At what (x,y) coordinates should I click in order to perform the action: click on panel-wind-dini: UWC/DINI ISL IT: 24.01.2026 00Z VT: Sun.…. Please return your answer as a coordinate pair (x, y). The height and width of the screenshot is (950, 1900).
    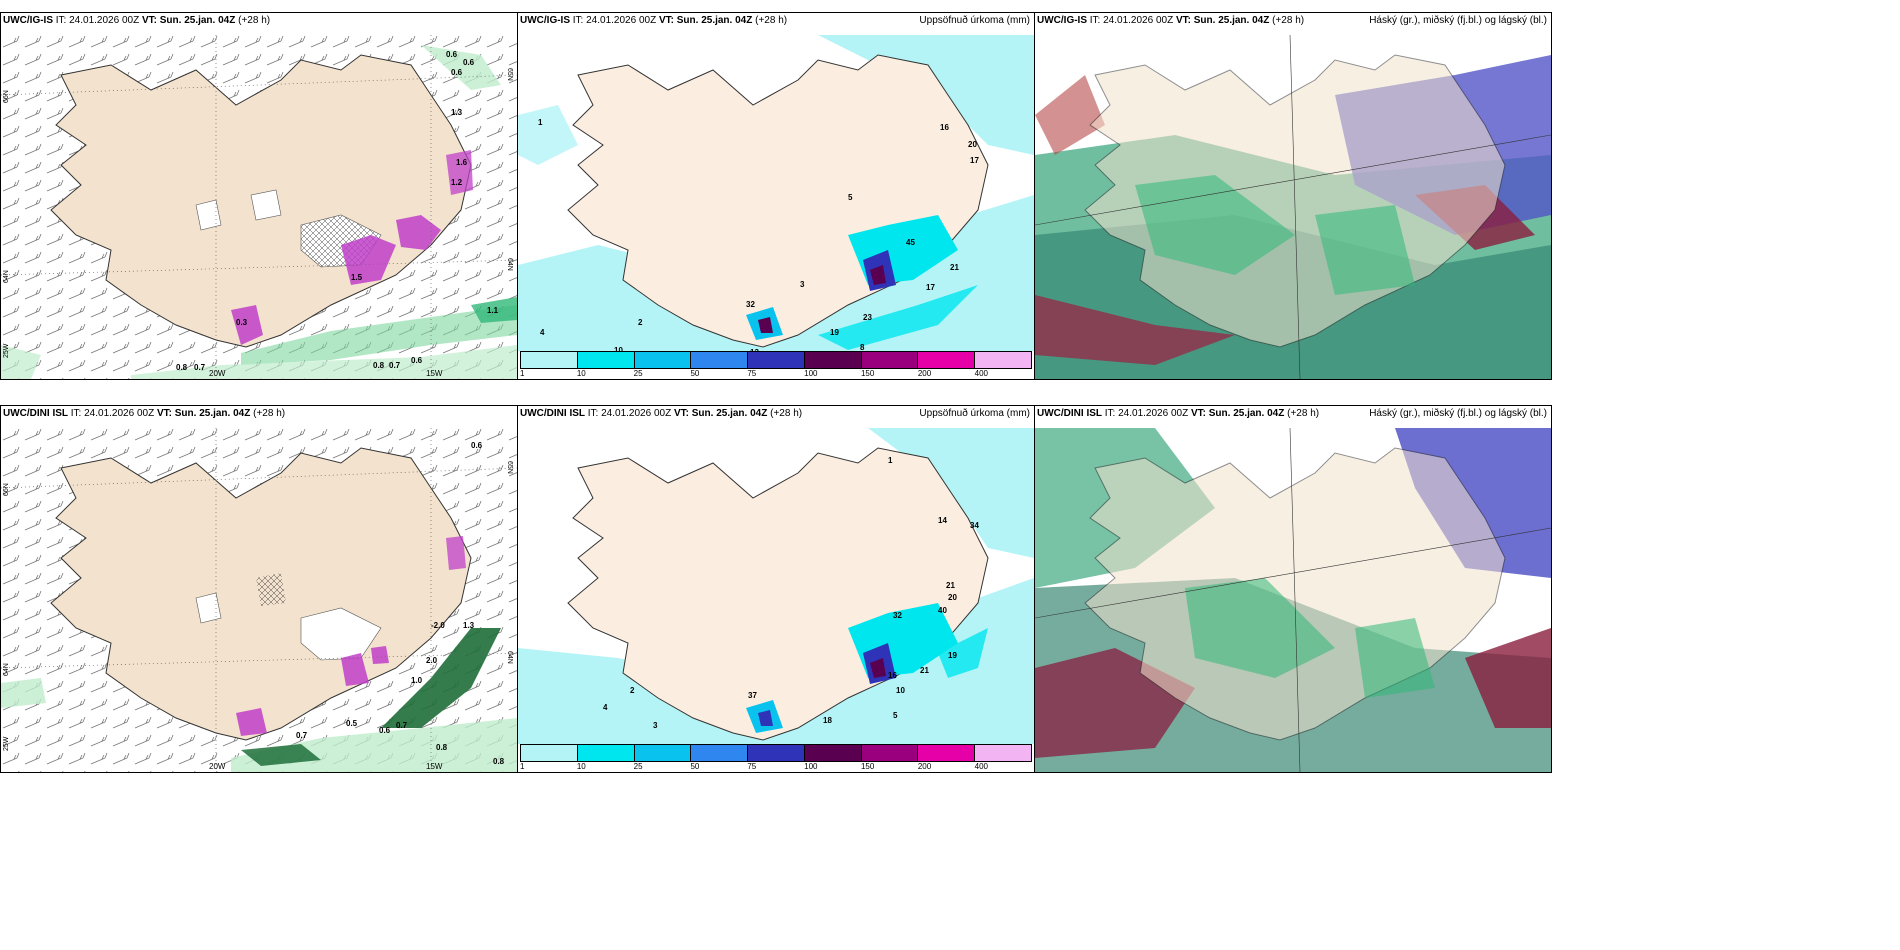
    Looking at the image, I should click on (259, 589).